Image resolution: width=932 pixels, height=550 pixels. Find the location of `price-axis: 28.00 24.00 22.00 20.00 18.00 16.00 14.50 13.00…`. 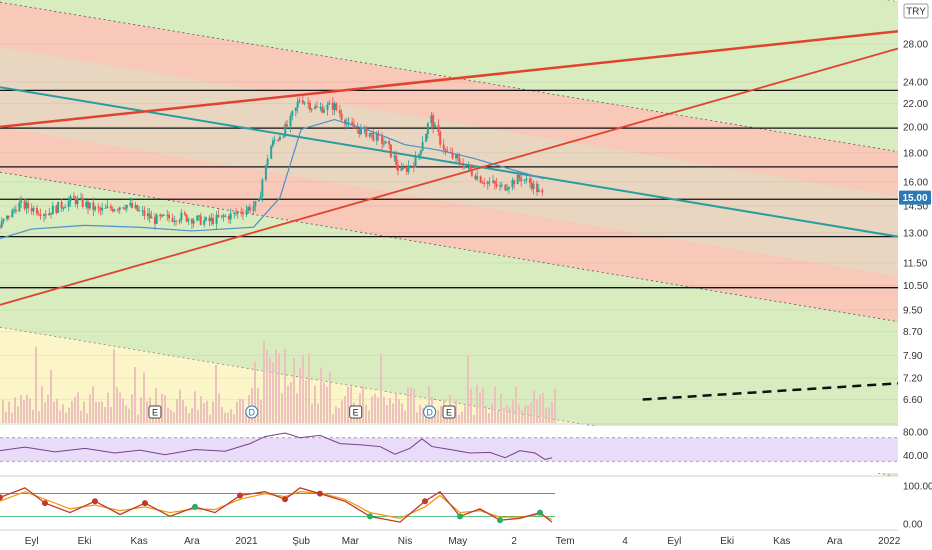

price-axis: 28.00 24.00 22.00 20.00 18.00 16.00 14.50 13.00… is located at coordinates (915, 275).